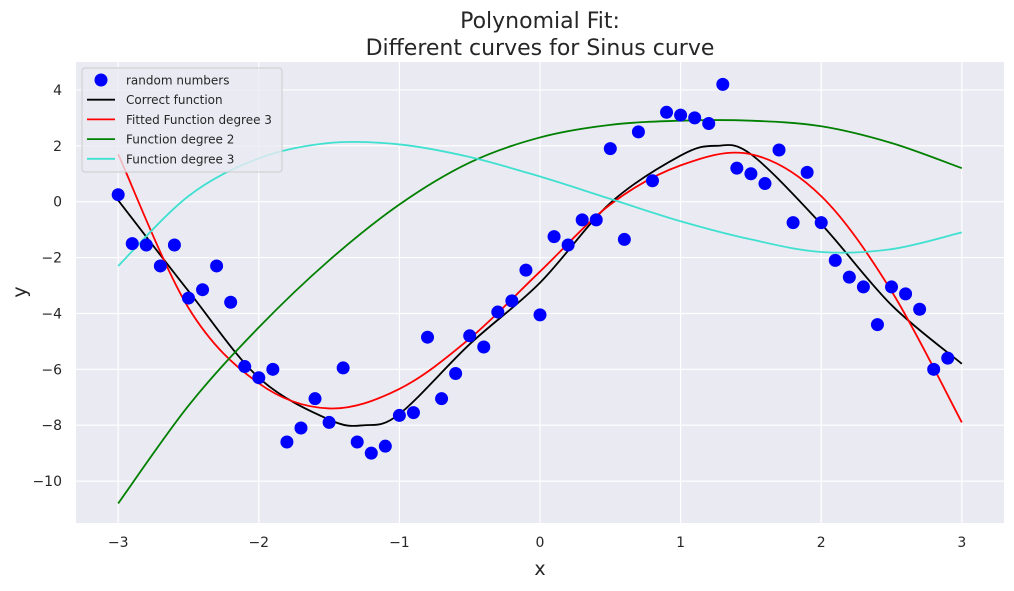 Image resolution: width=1014 pixels, height=591 pixels. I want to click on x-tick-label: −2, so click(258, 543).